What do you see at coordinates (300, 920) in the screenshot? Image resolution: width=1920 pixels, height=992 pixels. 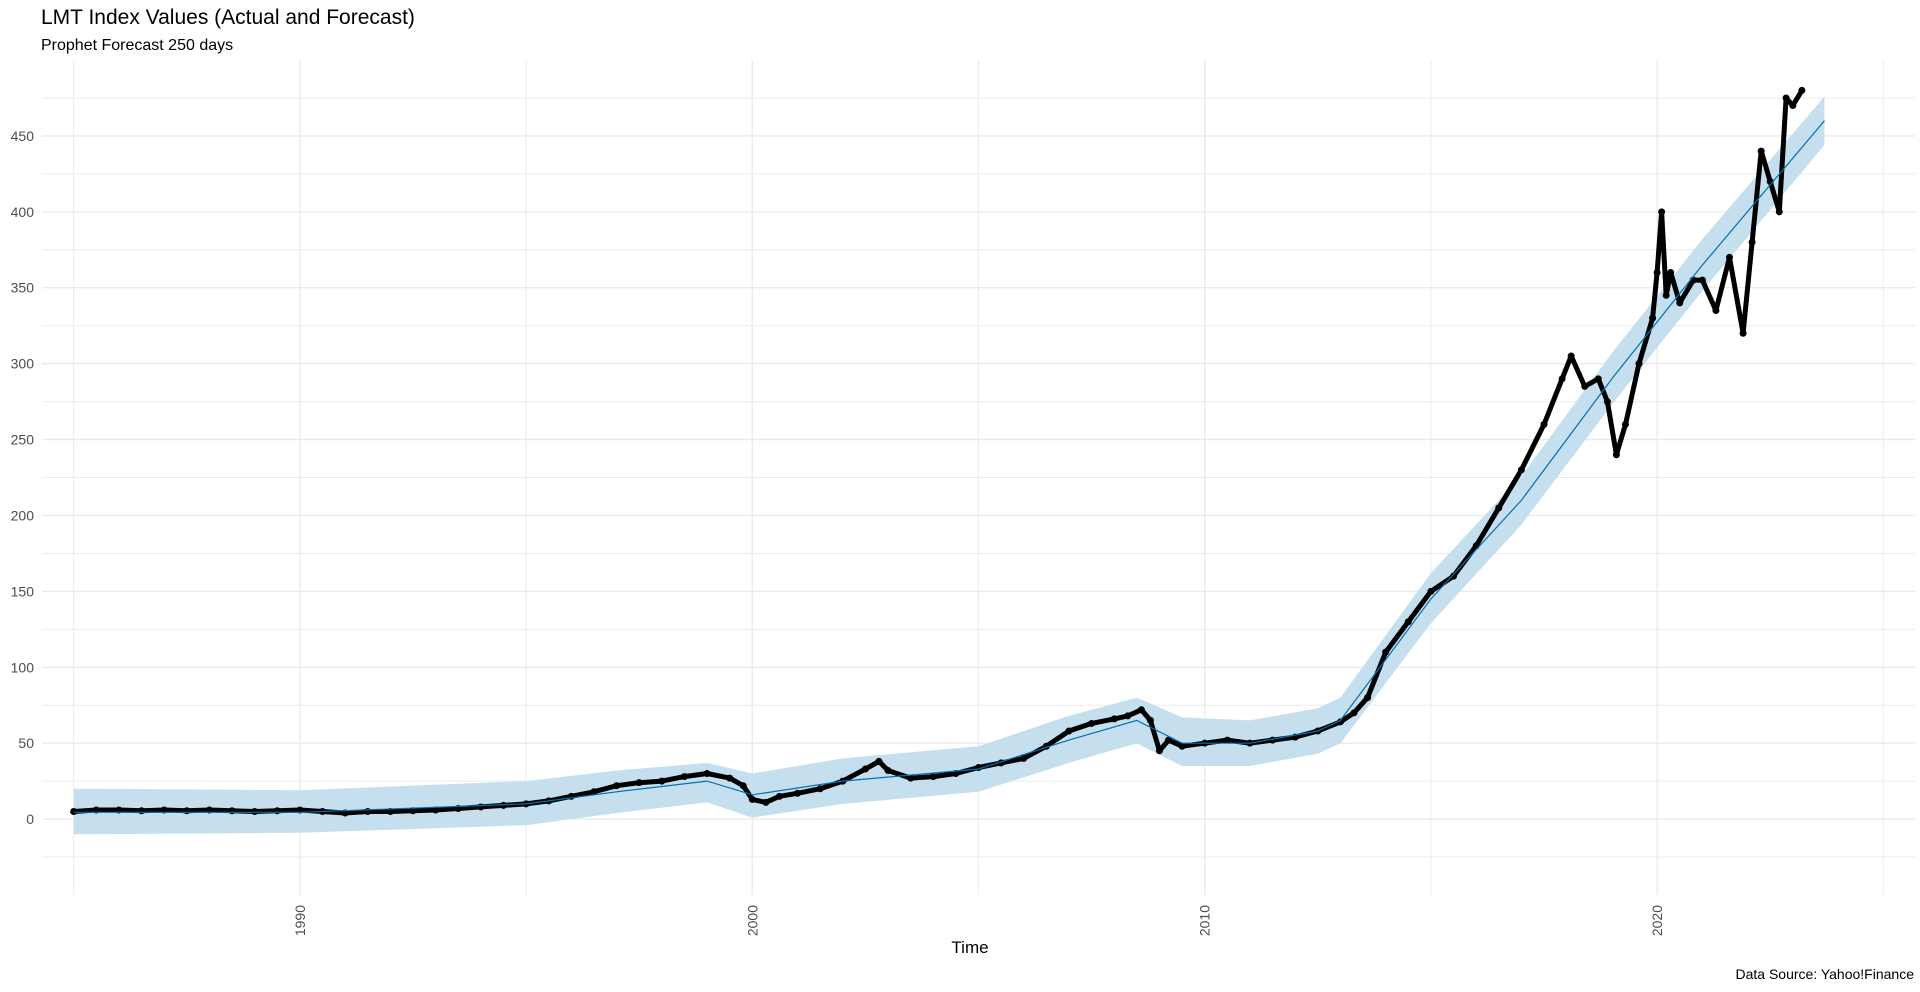 I see `x-tick-label: 1990` at bounding box center [300, 920].